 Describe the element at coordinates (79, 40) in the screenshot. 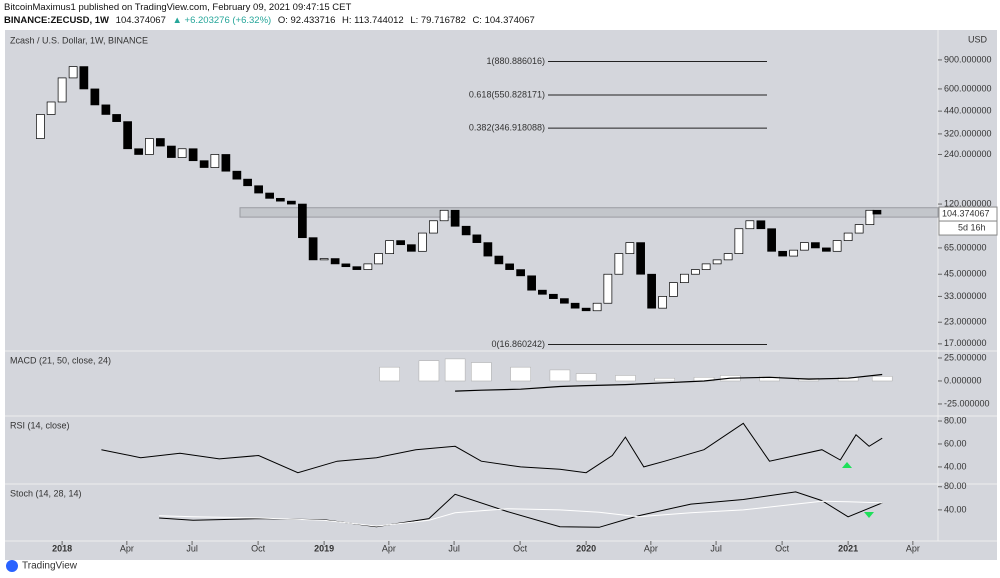

I see `pane-title: Zcash / U.S. Dollar, 1W, BINANCE` at that location.